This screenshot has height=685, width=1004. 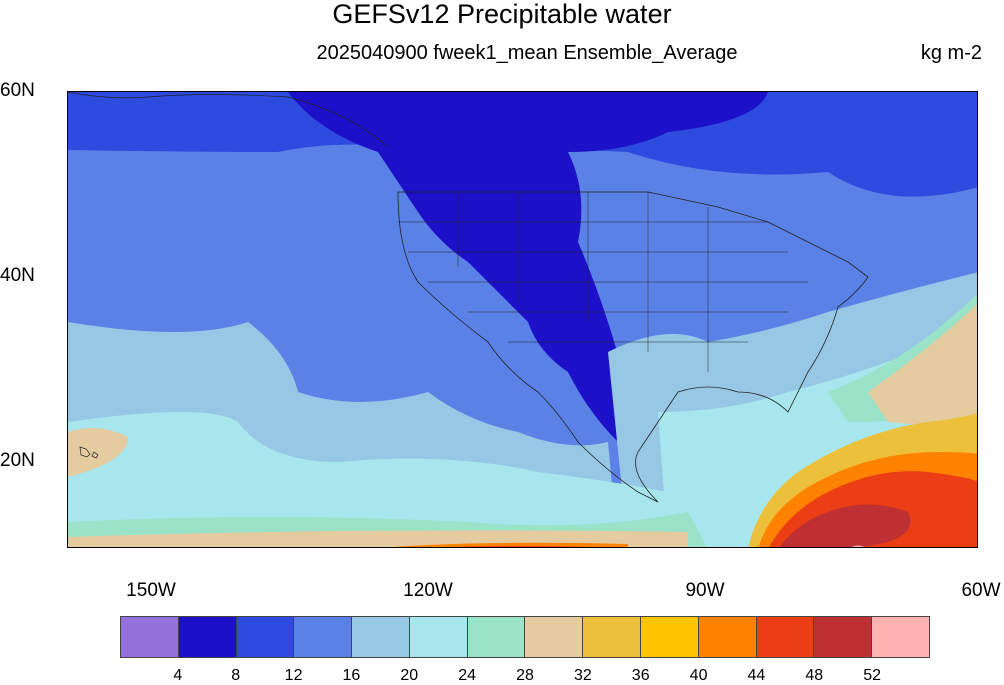 I want to click on colorbar-tick-label: 44, so click(x=756, y=675).